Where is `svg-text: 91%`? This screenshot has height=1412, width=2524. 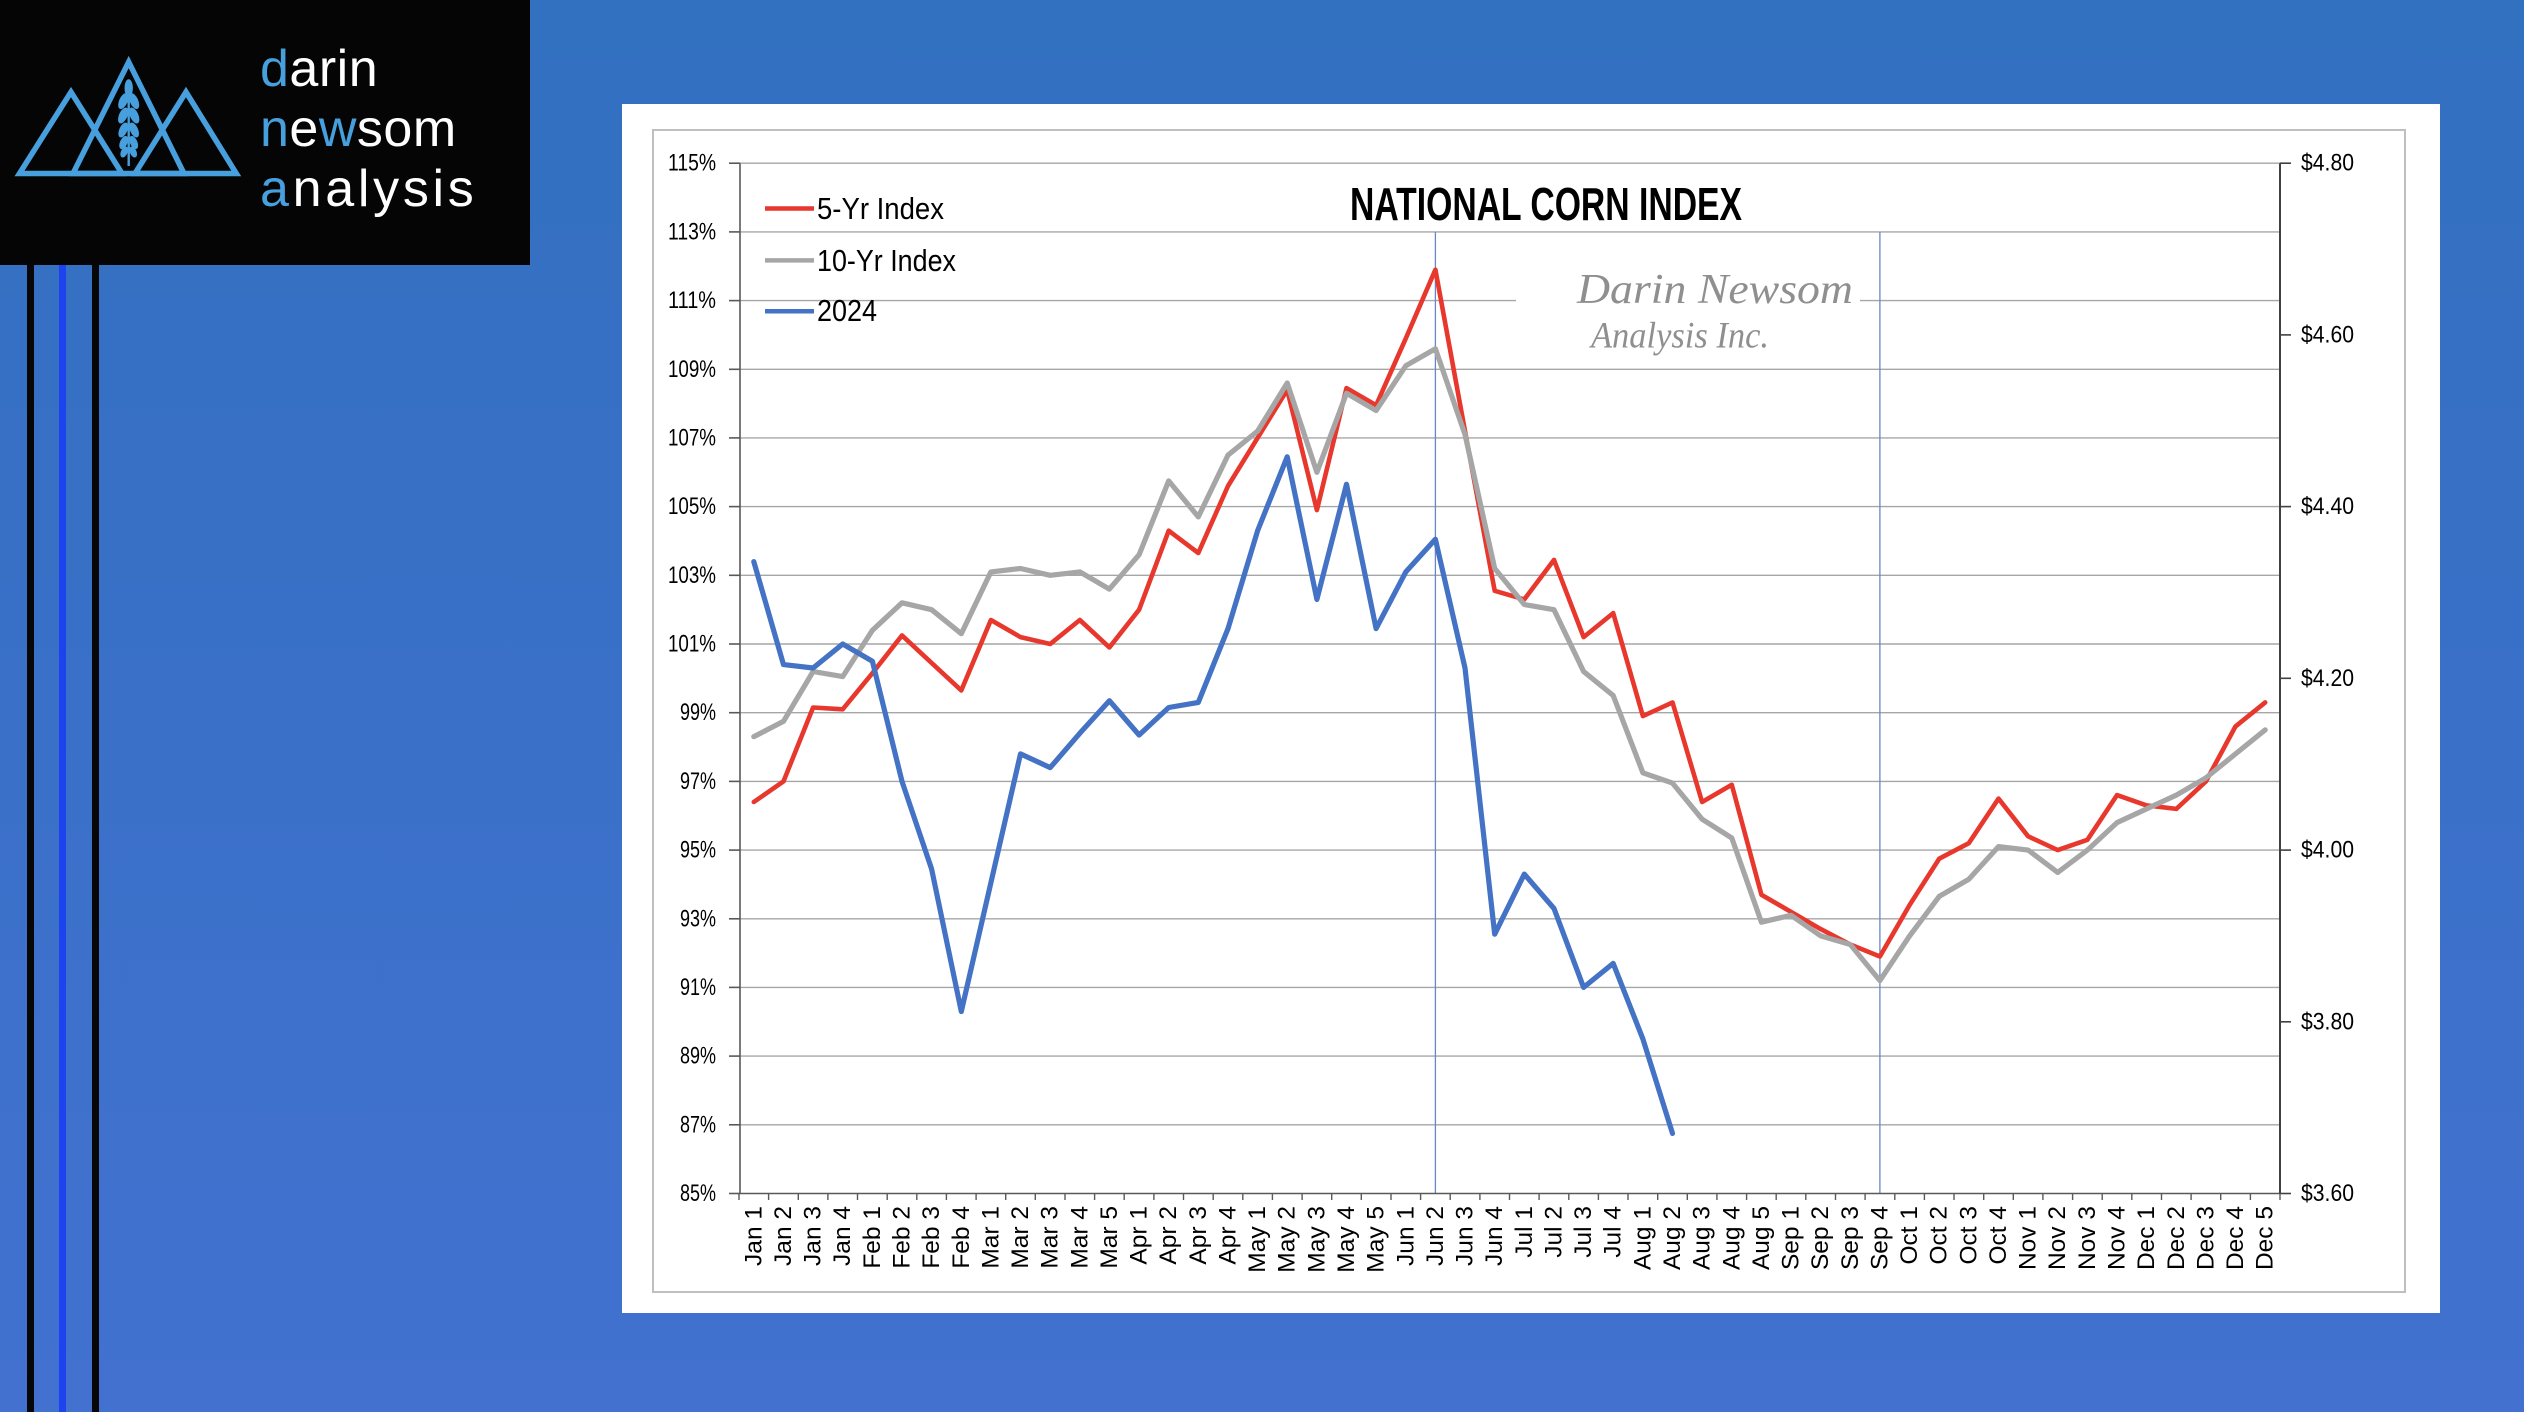 svg-text: 91% is located at coordinates (698, 987).